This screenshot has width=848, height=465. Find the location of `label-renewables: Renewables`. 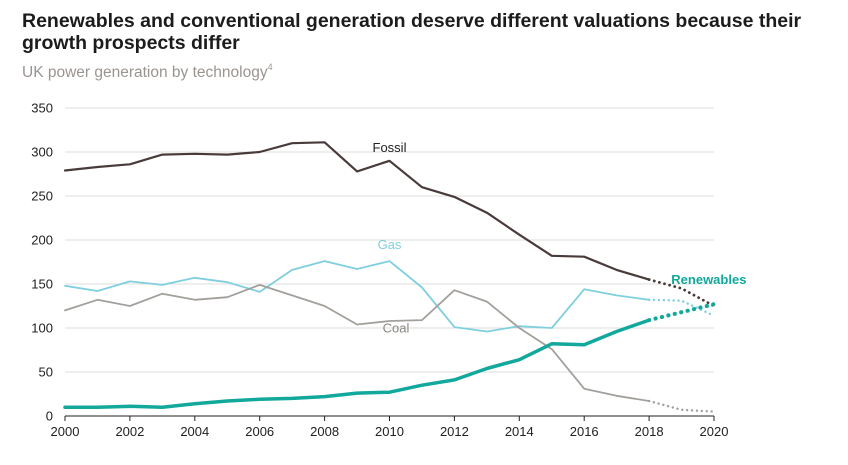

label-renewables: Renewables is located at coordinates (708, 279).